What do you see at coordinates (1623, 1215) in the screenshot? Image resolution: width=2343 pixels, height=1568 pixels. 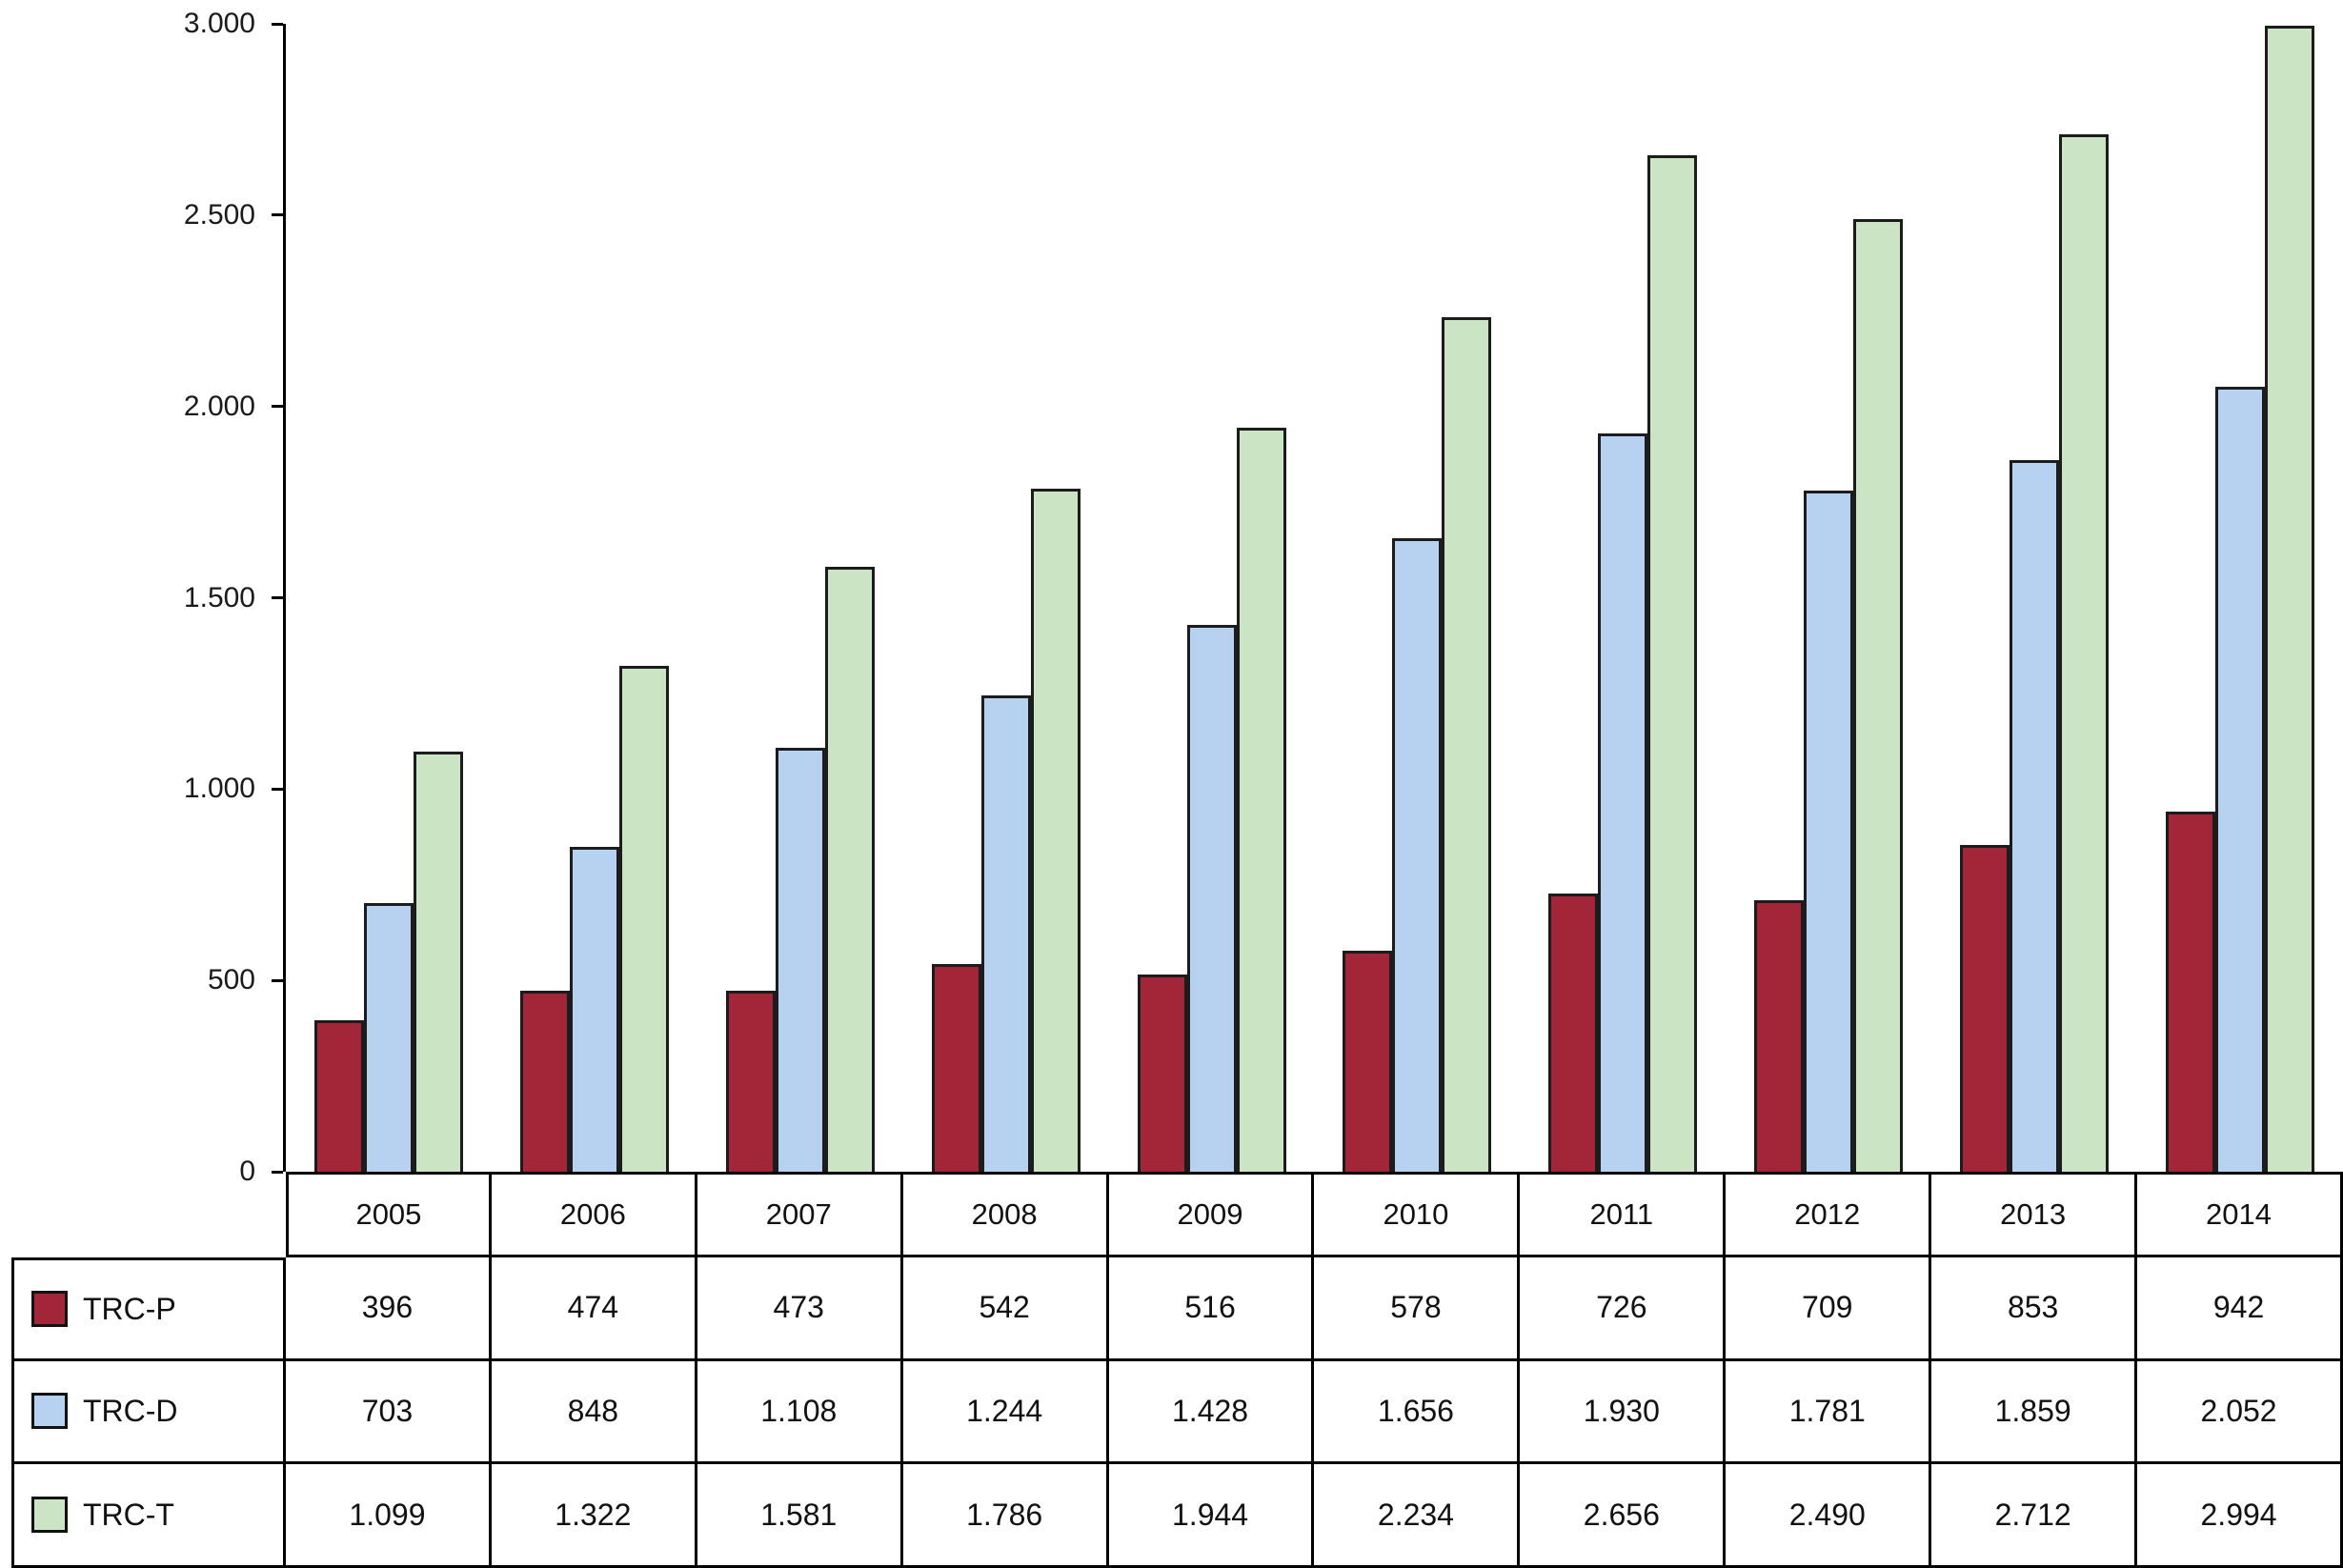 I see `year-header-2011: 2011` at bounding box center [1623, 1215].